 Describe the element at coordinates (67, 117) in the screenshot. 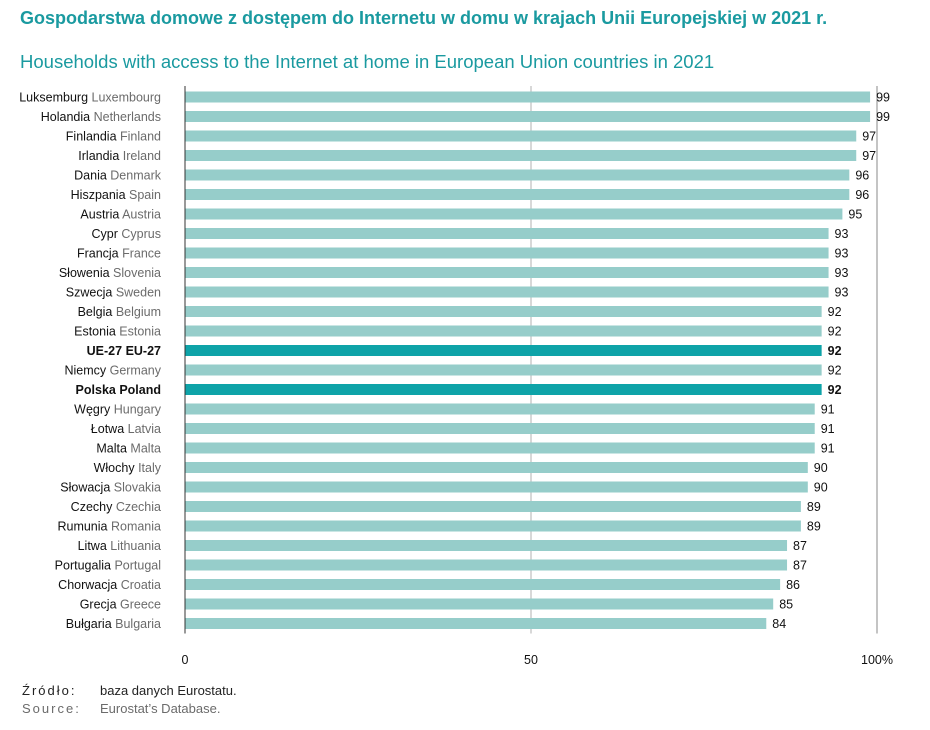

I see `category-label-polish: Holandia` at that location.